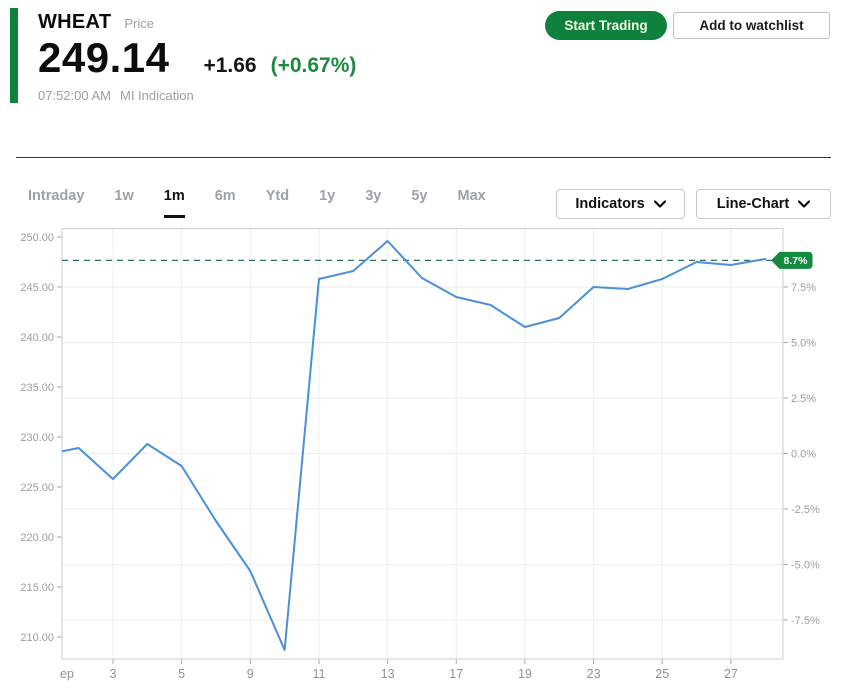  I want to click on x-axis-label: 17, so click(456, 674).